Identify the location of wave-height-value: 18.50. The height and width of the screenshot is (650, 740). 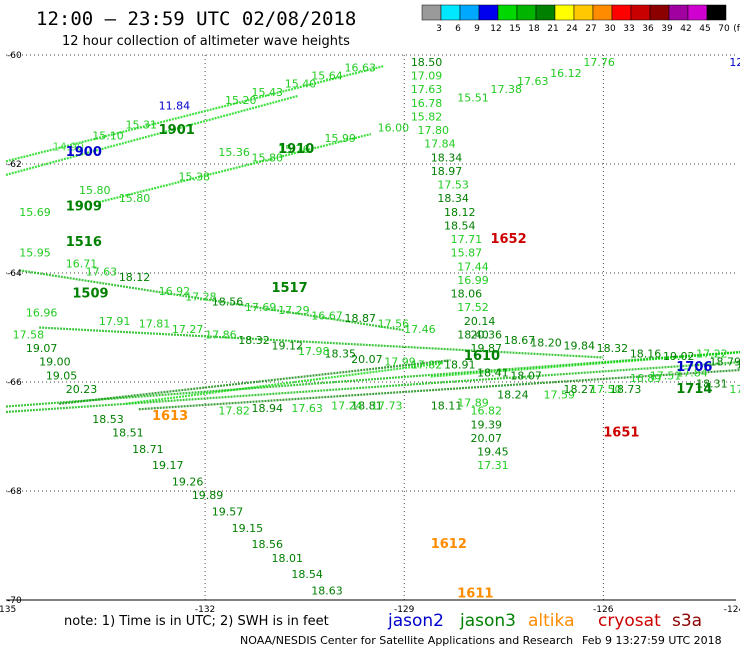
(427, 62).